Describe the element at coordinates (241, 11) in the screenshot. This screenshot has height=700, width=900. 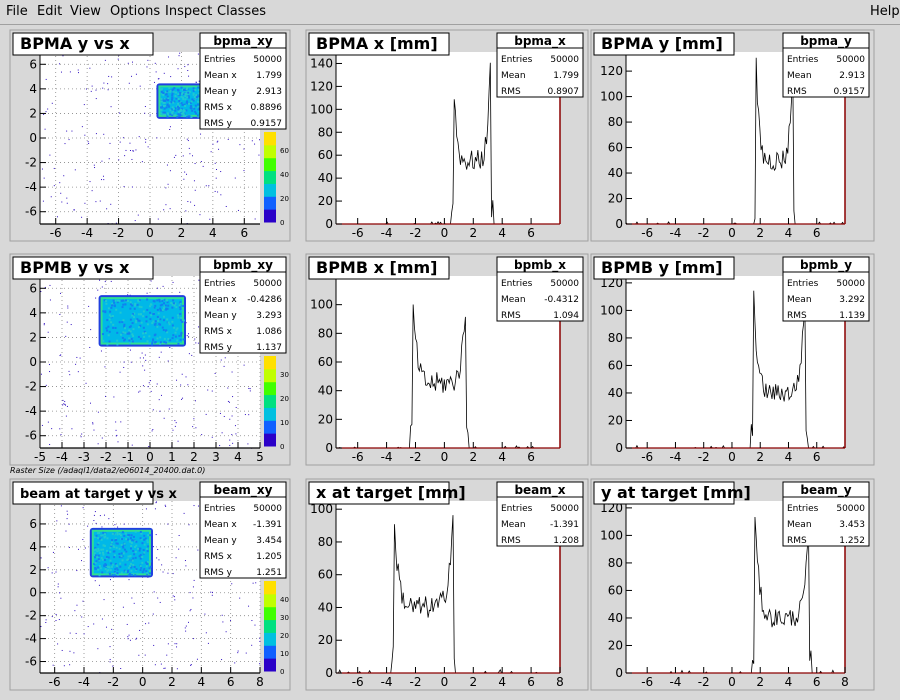
I see `menu-classes: Classes` at that location.